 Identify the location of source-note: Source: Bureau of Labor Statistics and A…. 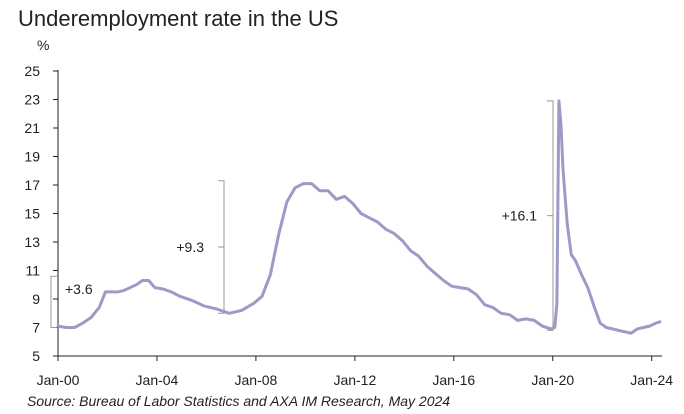
(239, 401).